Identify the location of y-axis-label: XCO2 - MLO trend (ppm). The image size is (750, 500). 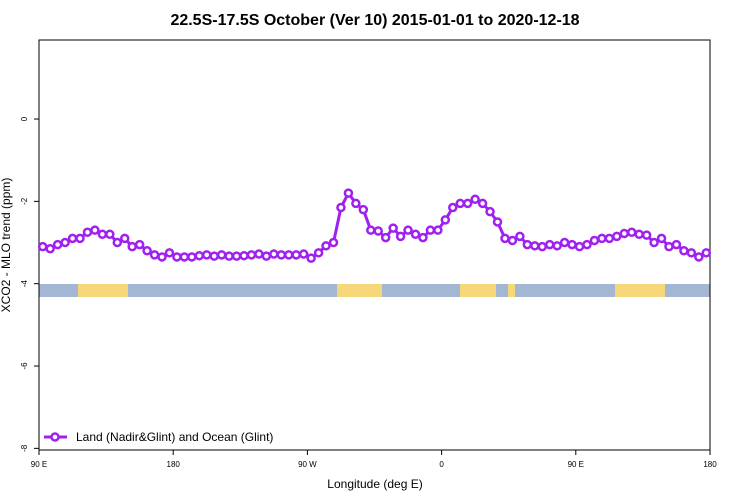
(6, 245).